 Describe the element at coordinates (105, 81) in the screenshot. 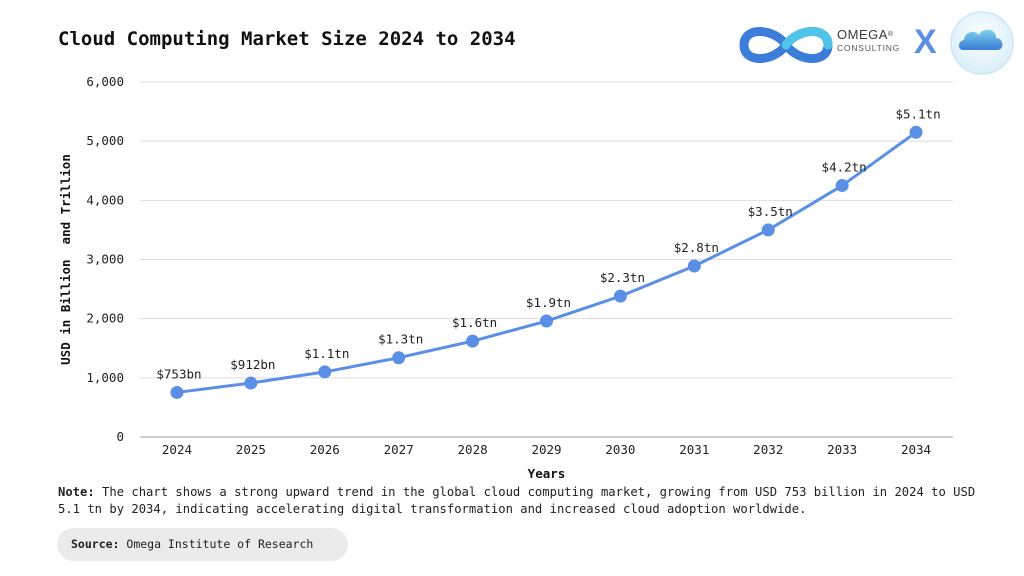

I see `y-tick-label: 6,000` at that location.